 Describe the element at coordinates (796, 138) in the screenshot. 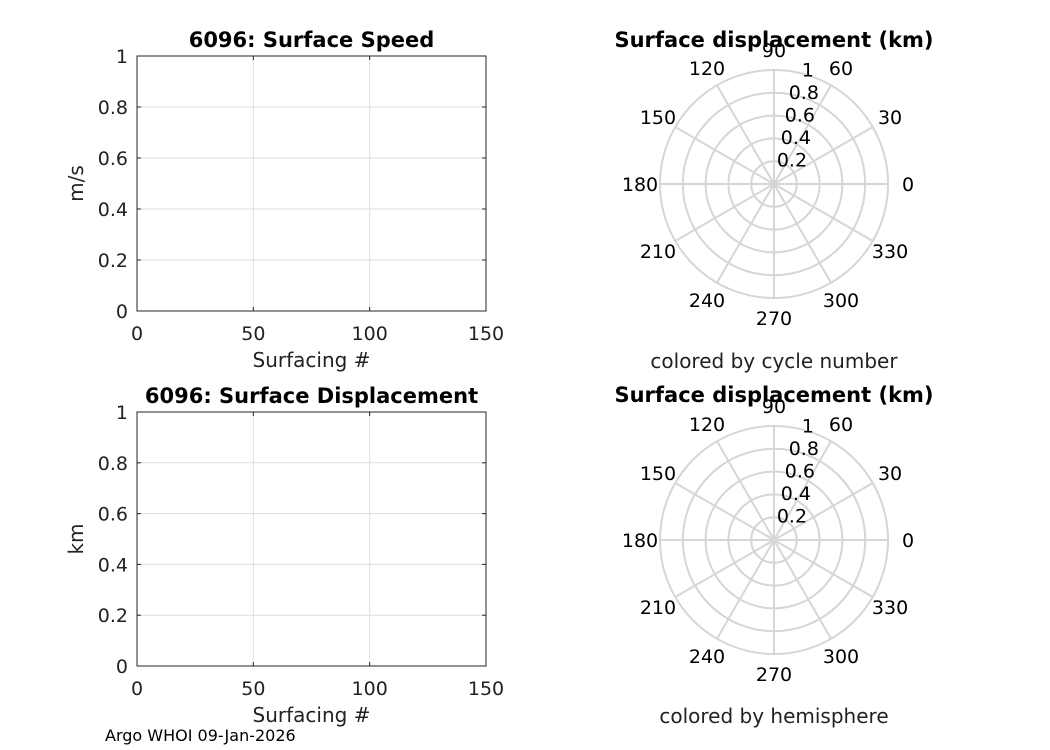

I see `polar-cycle-rtick-label-1: 0.4` at that location.